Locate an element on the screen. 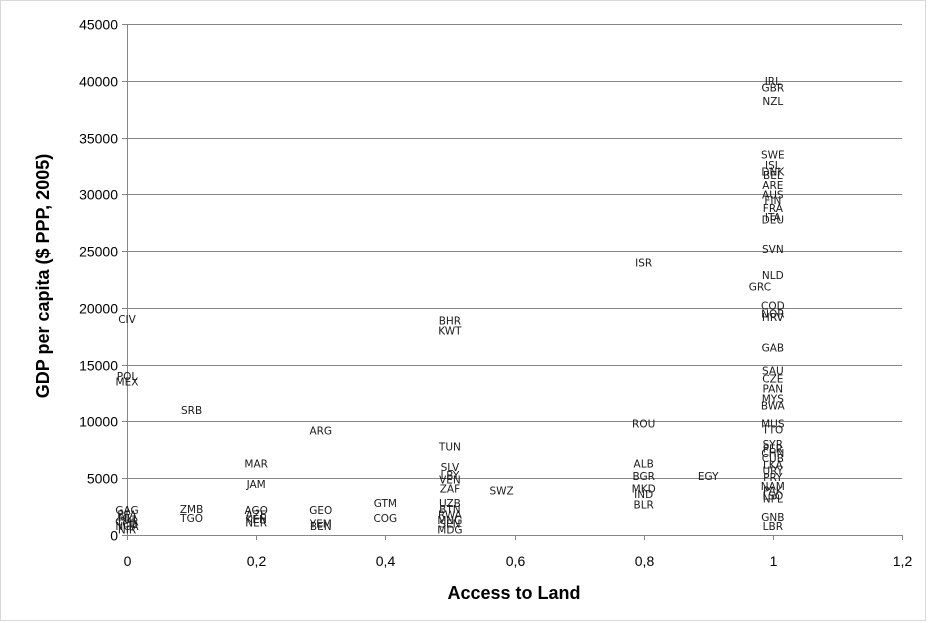 The image size is (928, 623). data-point-cog: COG is located at coordinates (385, 519).